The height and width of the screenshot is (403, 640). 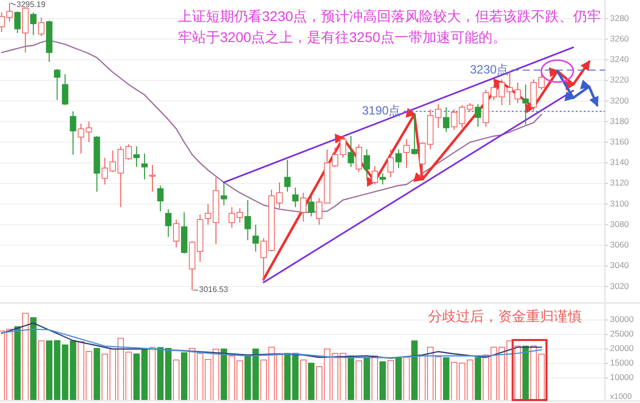 What do you see at coordinates (621, 396) in the screenshot?
I see `y-axis-title: x1000` at bounding box center [621, 396].